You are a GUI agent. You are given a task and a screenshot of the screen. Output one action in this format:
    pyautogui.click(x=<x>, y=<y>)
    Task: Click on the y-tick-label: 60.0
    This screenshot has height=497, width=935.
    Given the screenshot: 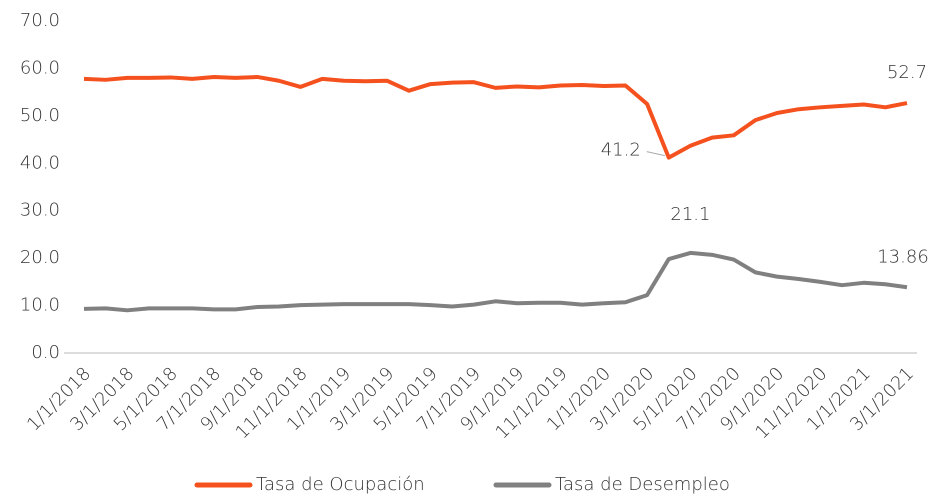 What is the action you would take?
    pyautogui.click(x=40, y=67)
    